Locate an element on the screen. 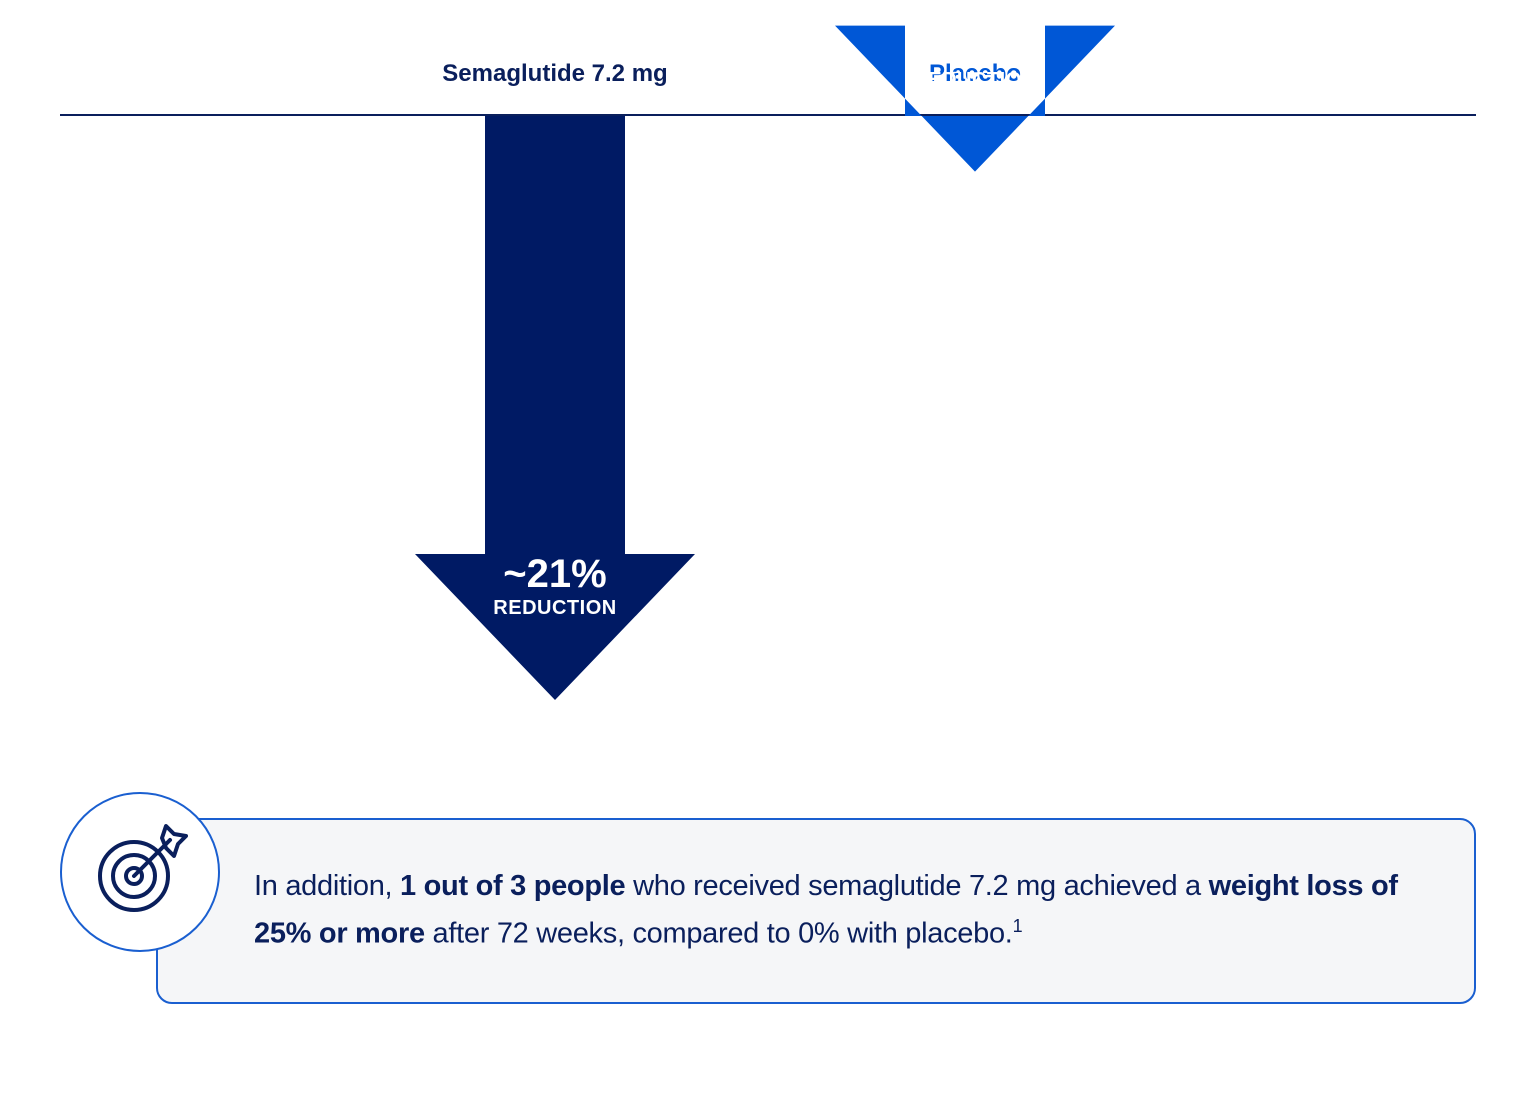 Image resolution: width=1536 pixels, height=1096 pixels. semaglutide-arrow-label: ~21% REDUCTION is located at coordinates (554, 586).